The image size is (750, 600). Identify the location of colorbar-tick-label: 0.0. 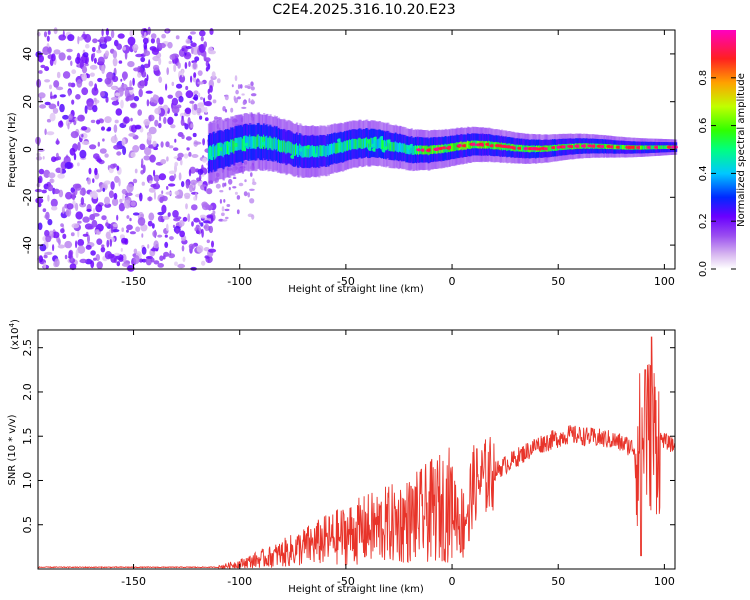
(703, 269).